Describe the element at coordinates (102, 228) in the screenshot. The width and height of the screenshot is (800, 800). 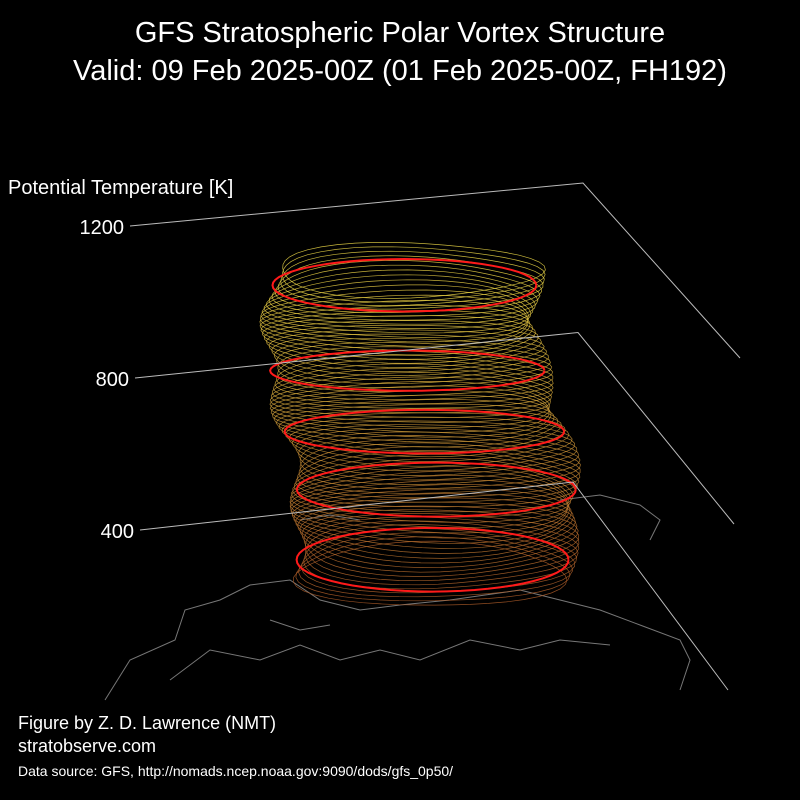
I see `z-tick-label: 1200` at that location.